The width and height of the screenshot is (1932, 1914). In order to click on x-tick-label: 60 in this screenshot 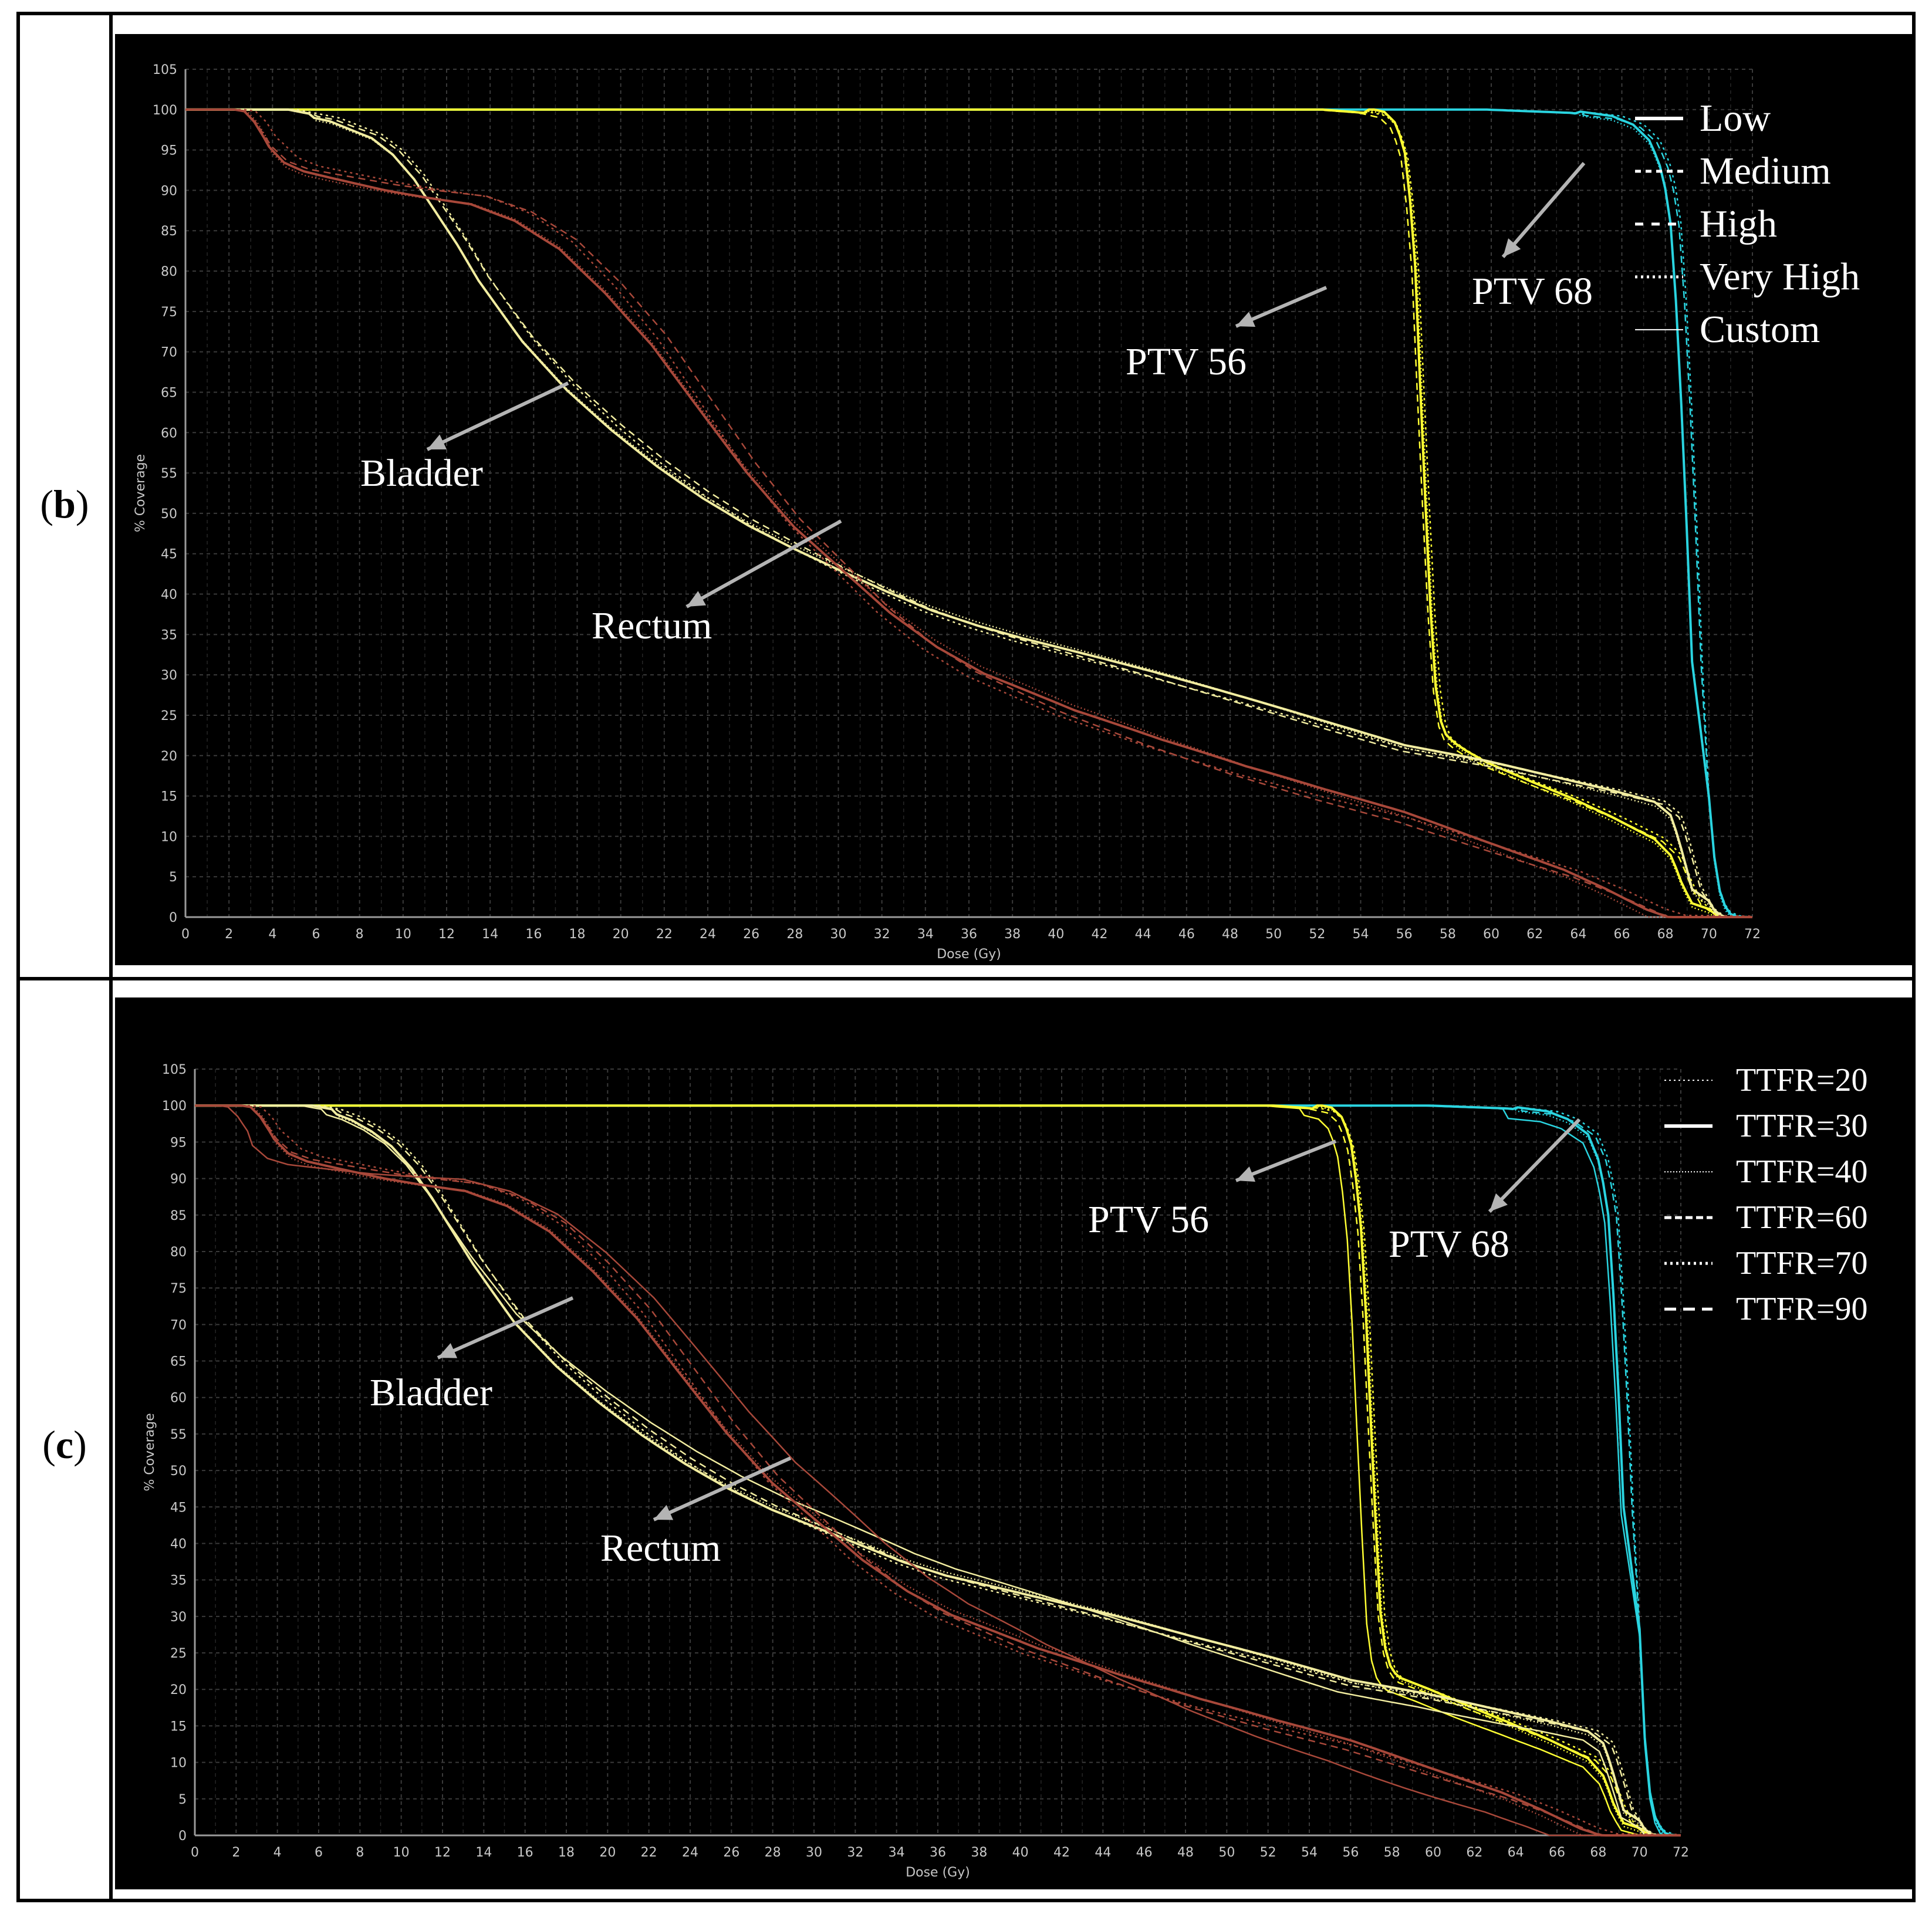, I will do `click(1433, 1853)`.